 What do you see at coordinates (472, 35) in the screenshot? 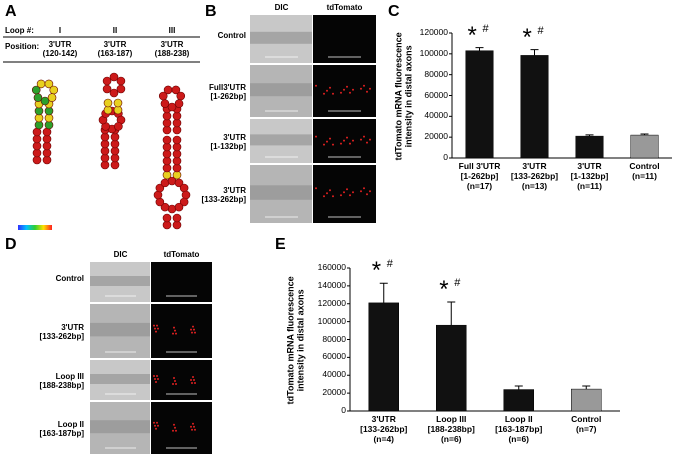
I see `significance-star: *` at bounding box center [472, 35].